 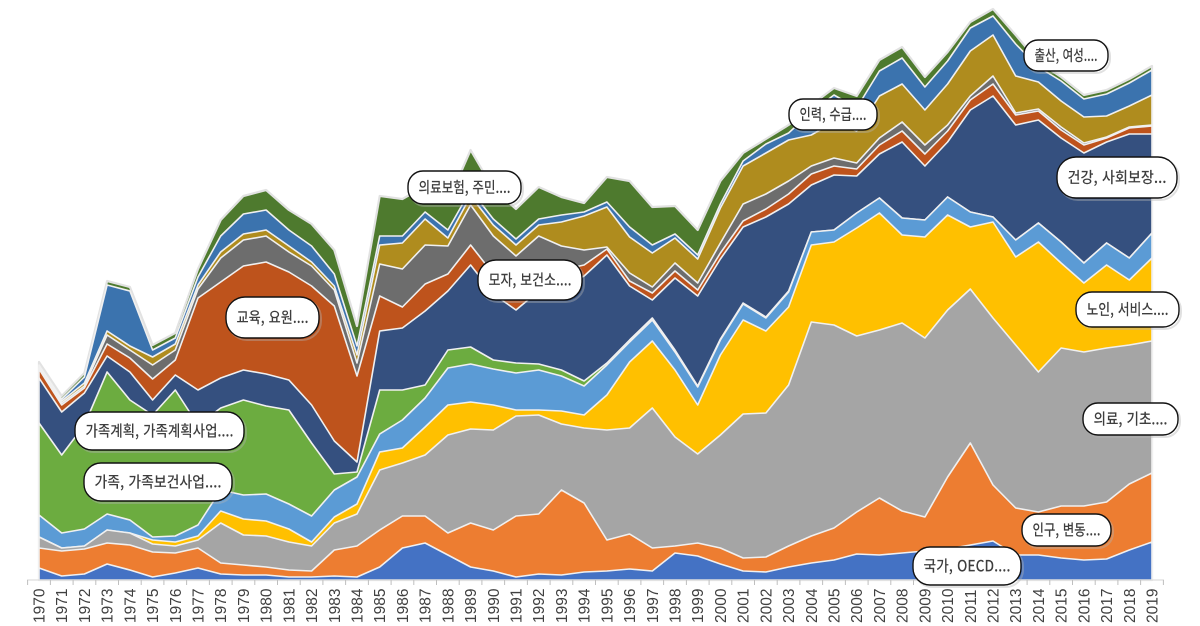 What do you see at coordinates (448, 606) in the screenshot?
I see `svg-text: 1988` at bounding box center [448, 606].